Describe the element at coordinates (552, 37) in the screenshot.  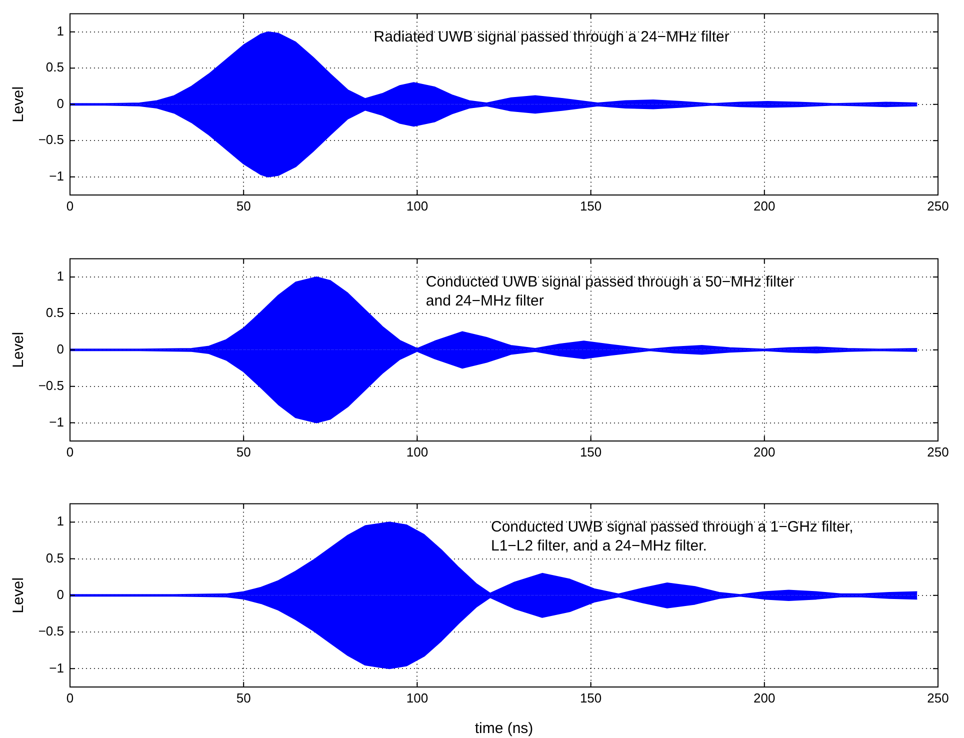
I see `annotation: Radiated UWB signal passed through a 24−MHz filter` at that location.